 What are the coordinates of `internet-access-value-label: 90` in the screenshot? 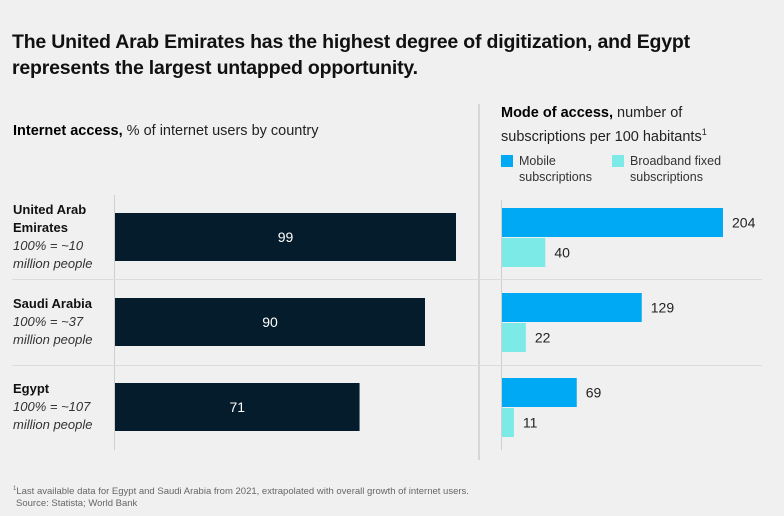 It's located at (270, 322).